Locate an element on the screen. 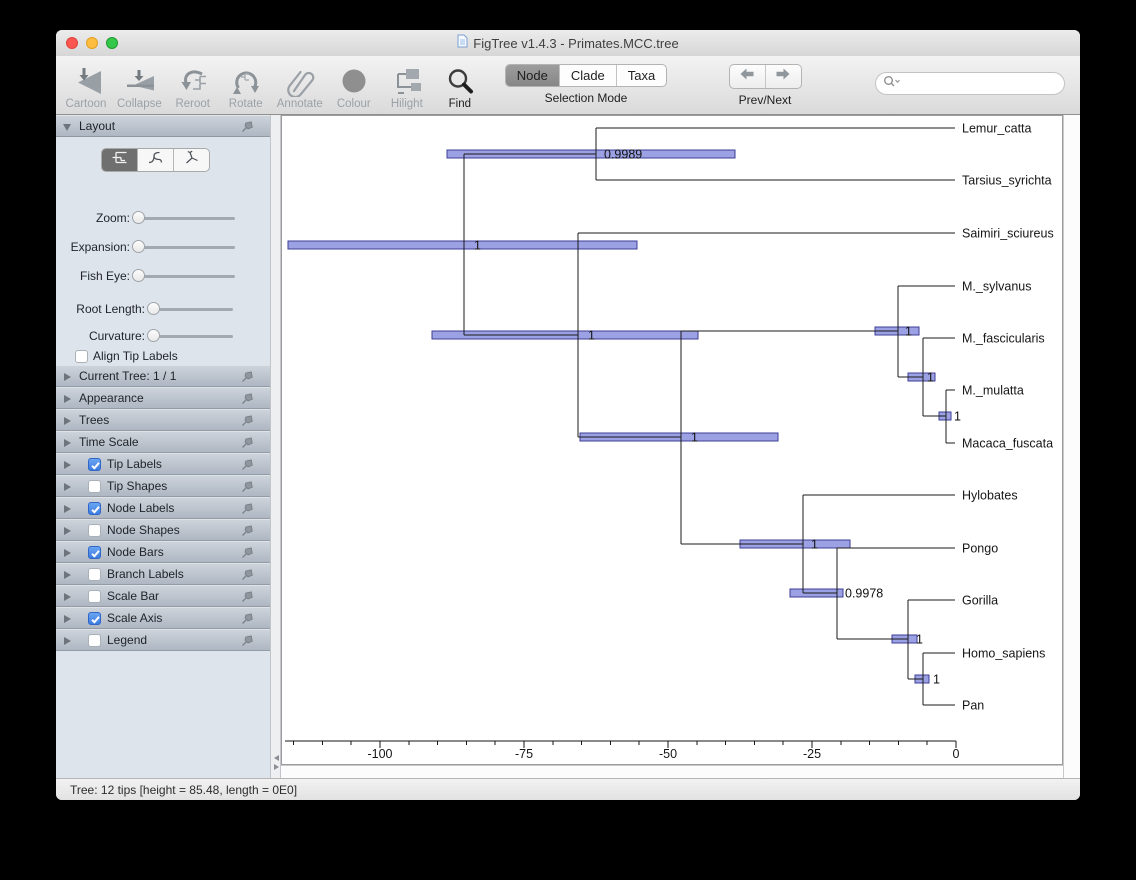 The height and width of the screenshot is (880, 1136). legend-checkbox is located at coordinates (94, 640).